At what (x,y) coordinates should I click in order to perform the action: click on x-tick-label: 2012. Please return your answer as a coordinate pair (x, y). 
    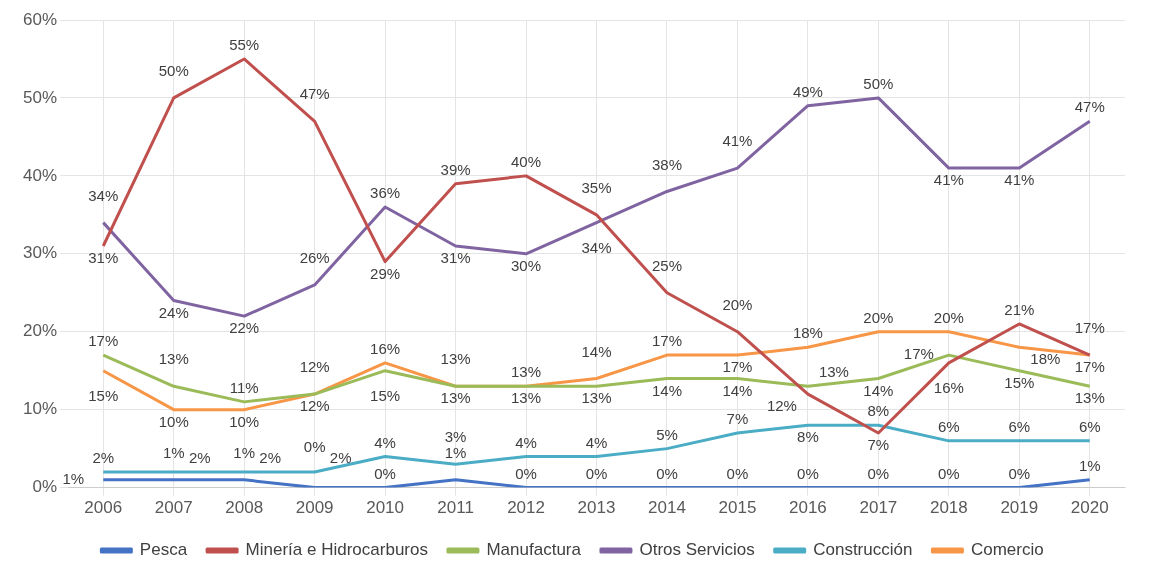
    Looking at the image, I should click on (526, 508).